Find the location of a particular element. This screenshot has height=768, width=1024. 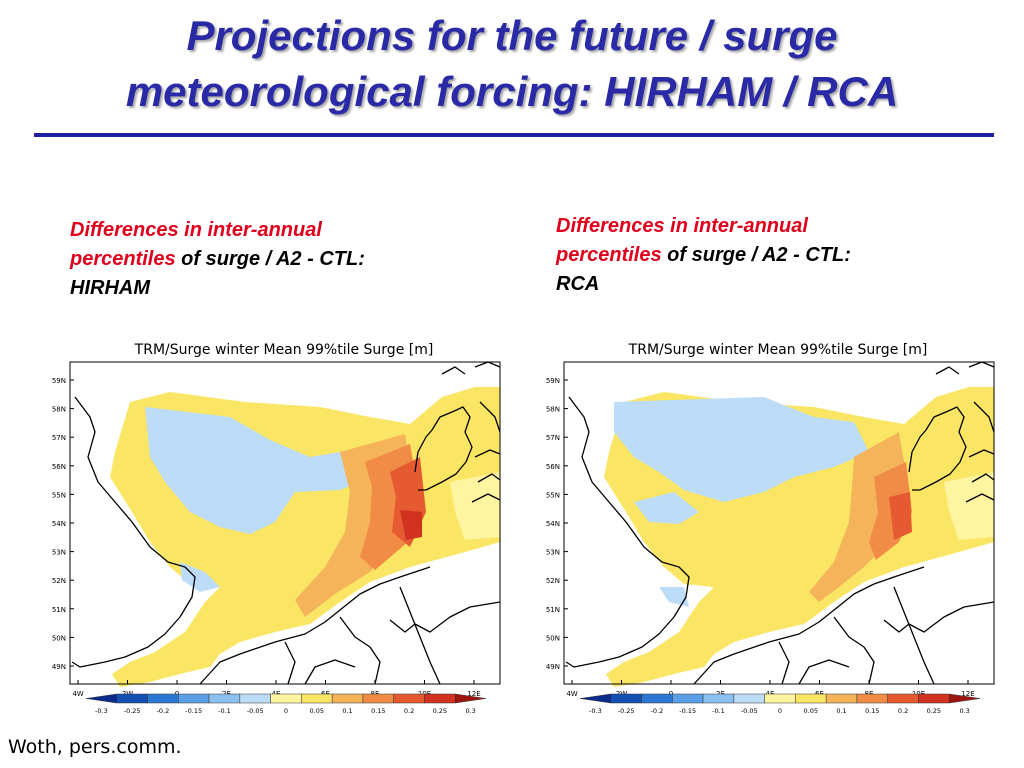

caption-hirham-model: HIRHAM is located at coordinates (110, 288).